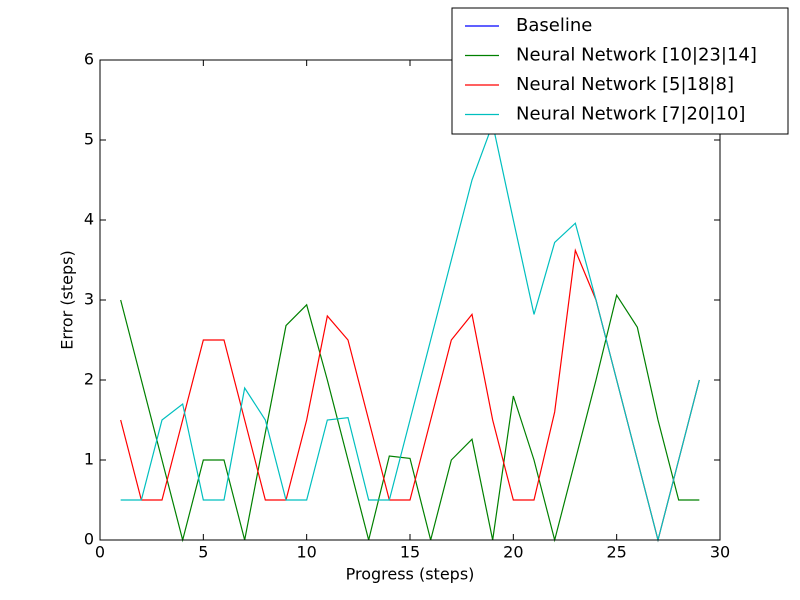  What do you see at coordinates (89, 59) in the screenshot?
I see `y-tick-label: 6` at bounding box center [89, 59].